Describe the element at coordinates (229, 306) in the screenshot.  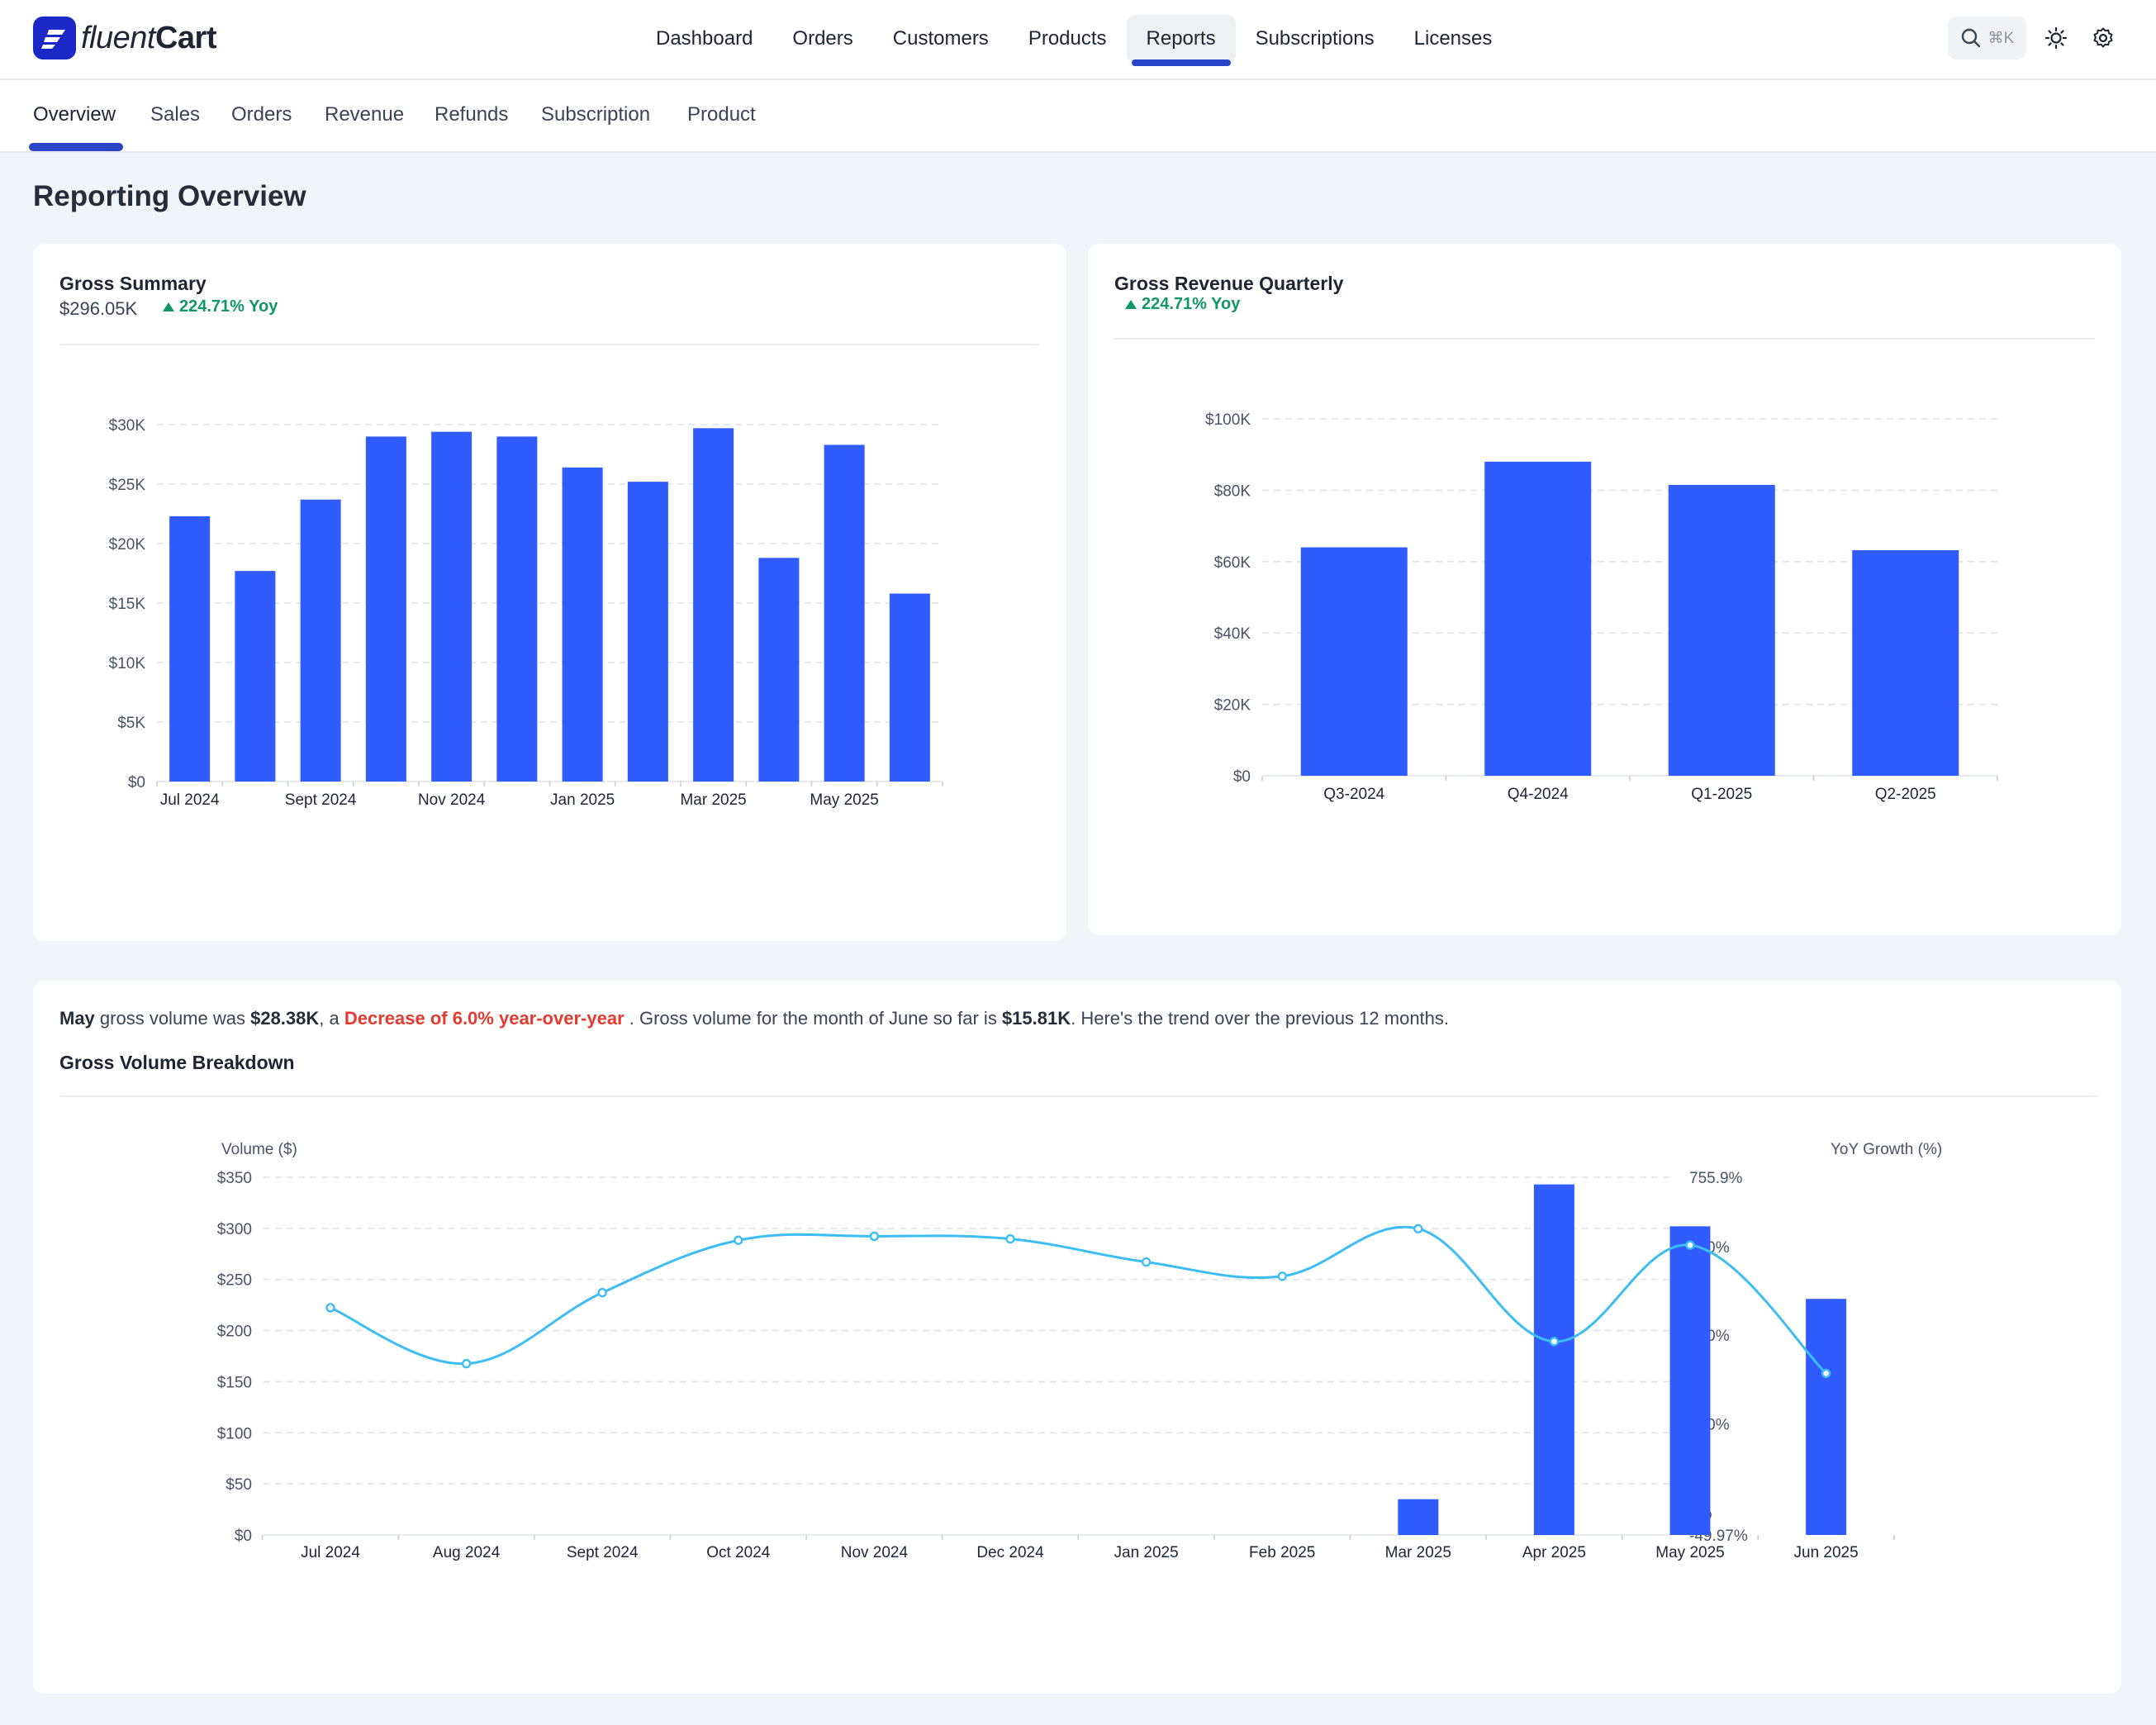
I see `gross-summary-yoy: 224.71% Yoy` at that location.